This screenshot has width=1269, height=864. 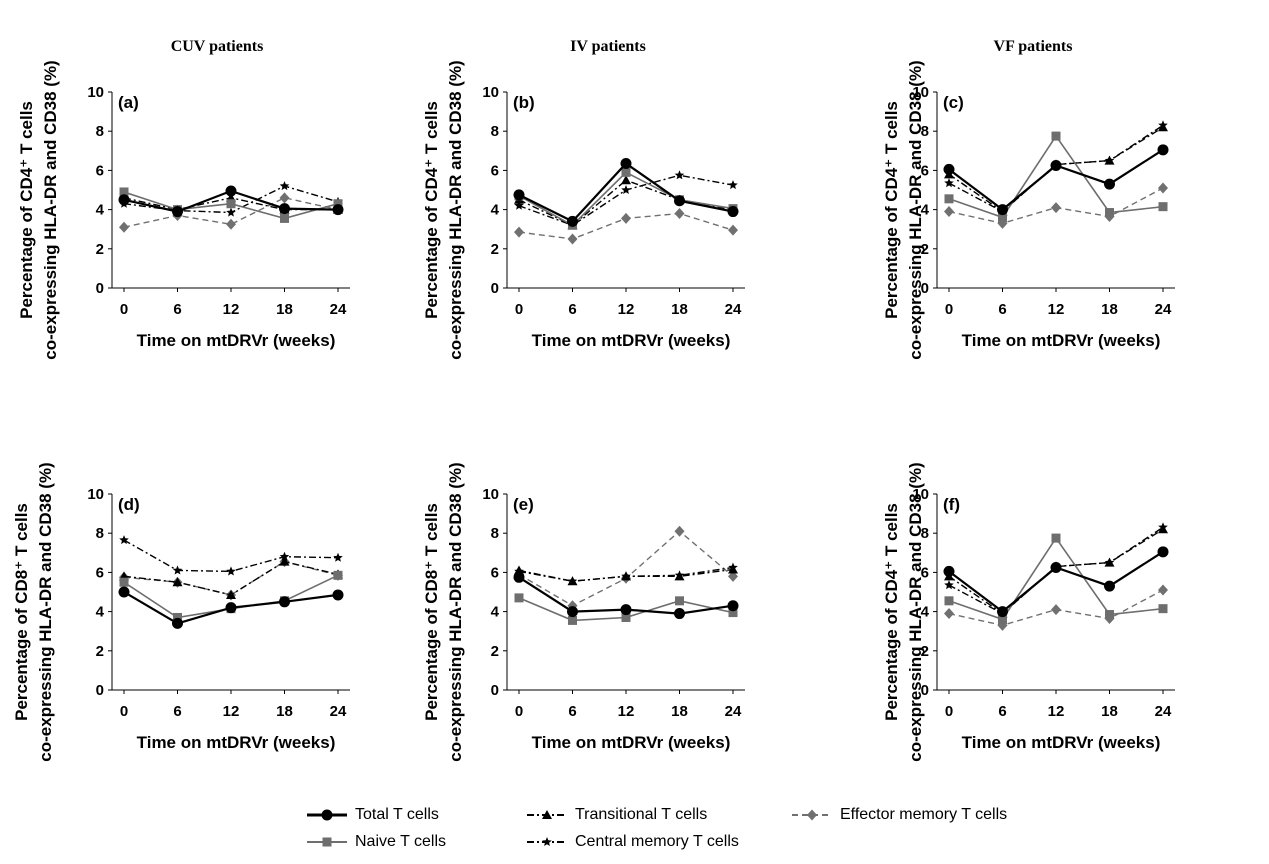 What do you see at coordinates (626, 568) in the screenshot?
I see `series-line-effector-memory-t-cells` at bounding box center [626, 568].